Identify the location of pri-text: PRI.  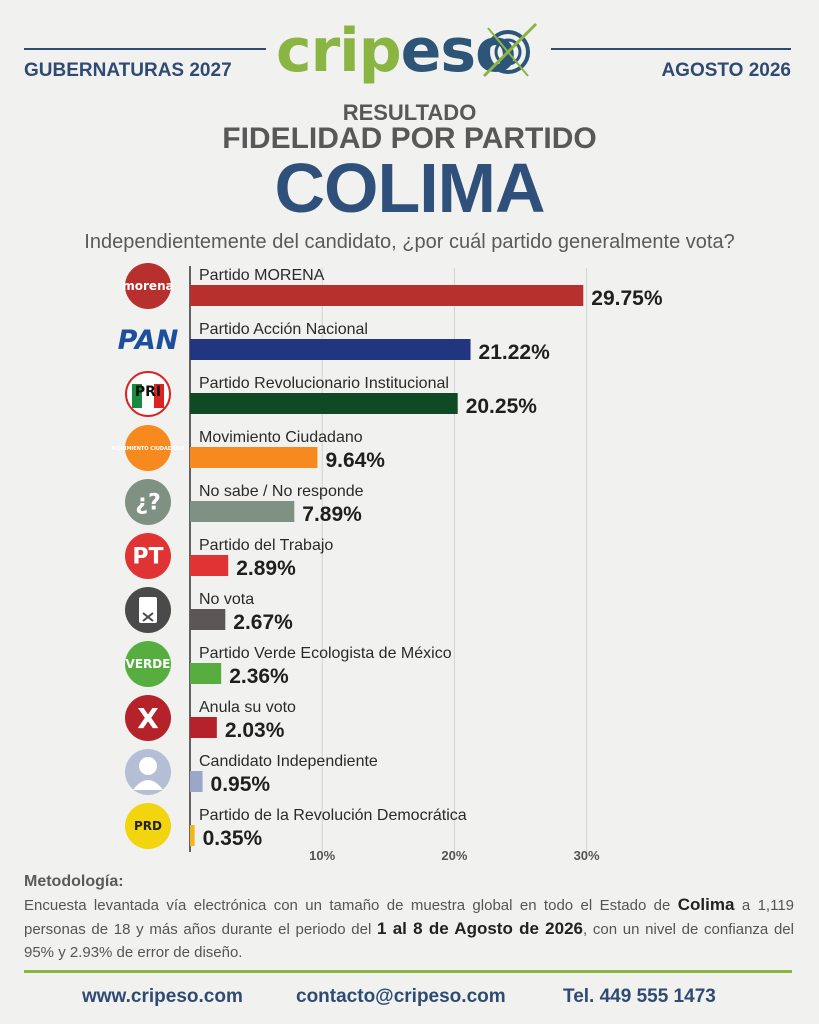
(148, 392).